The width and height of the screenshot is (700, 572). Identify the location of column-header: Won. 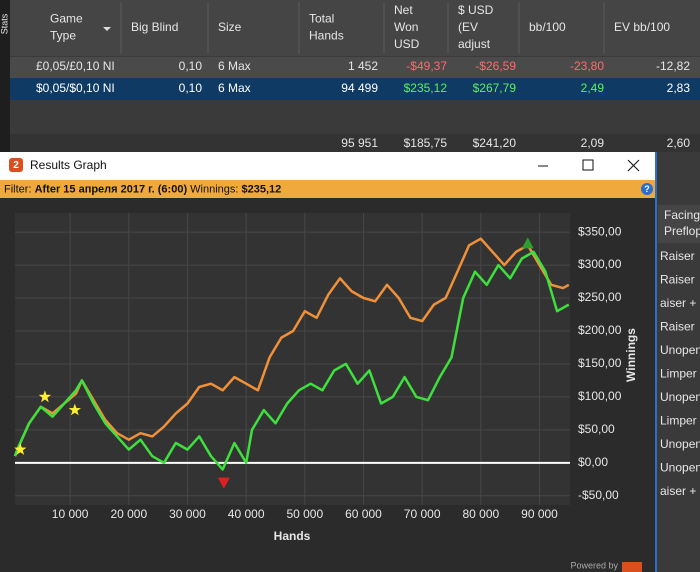
(406, 27).